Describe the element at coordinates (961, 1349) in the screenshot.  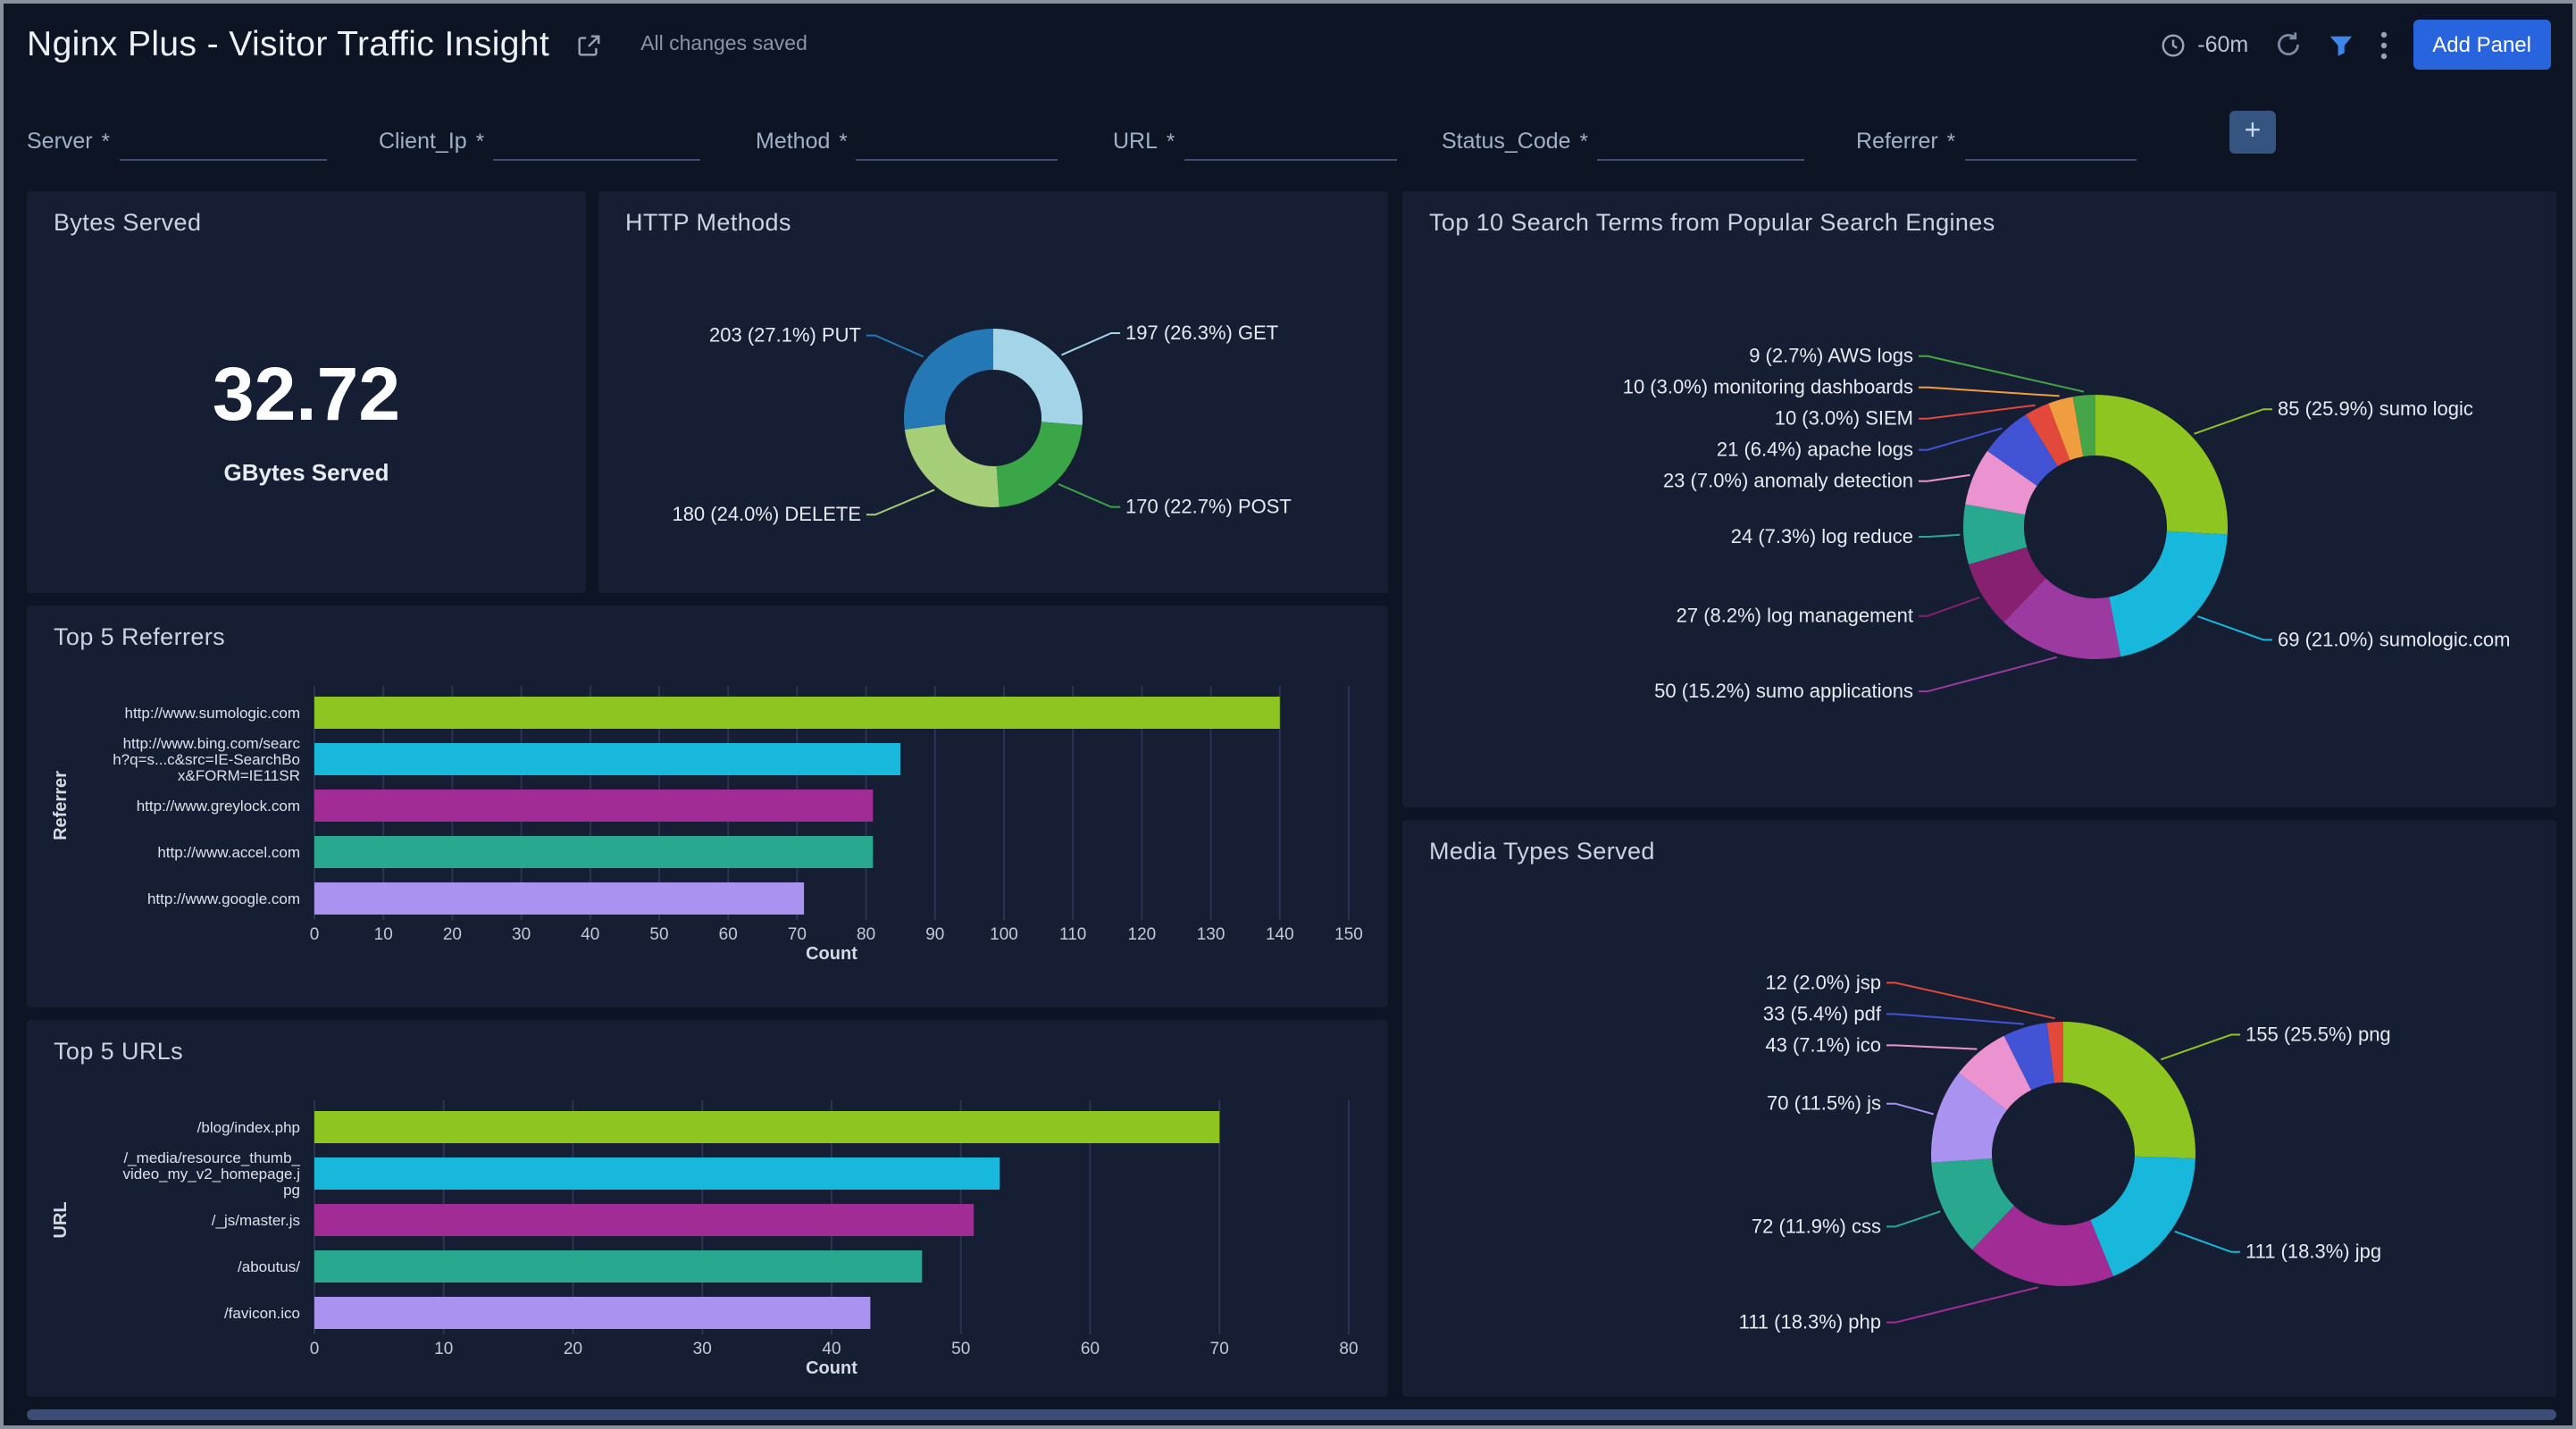
I see `x-tick-label: 50` at that location.